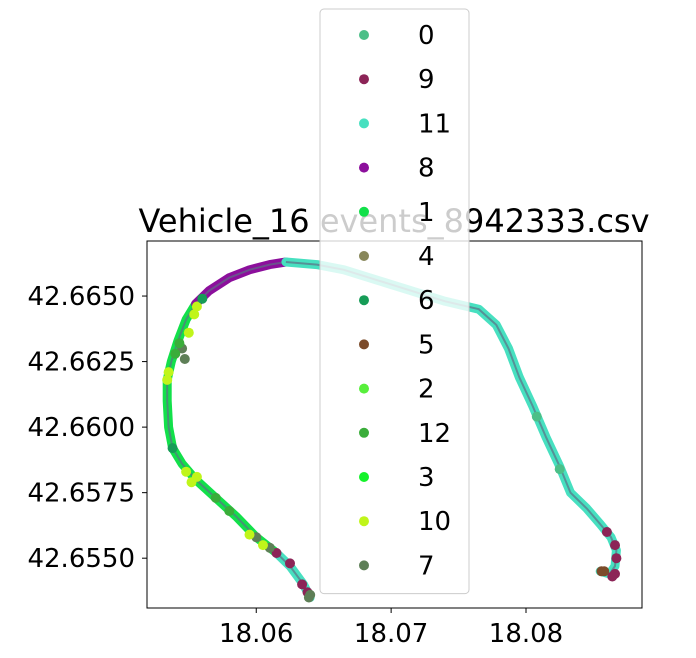 This screenshot has width=696, height=658. What do you see at coordinates (256, 634) in the screenshot?
I see `x-tick-label: 18.06` at bounding box center [256, 634].